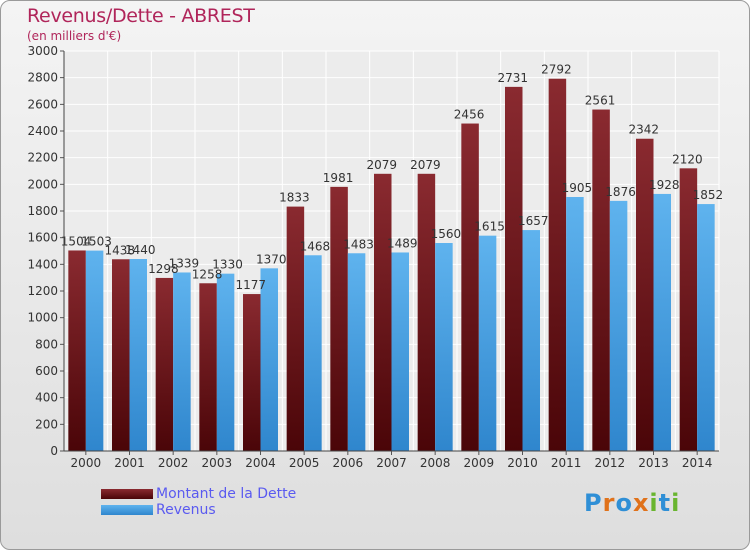 The height and width of the screenshot is (550, 750). What do you see at coordinates (226, 494) in the screenshot?
I see `legend-label-debt: Montant de la Dette` at bounding box center [226, 494].